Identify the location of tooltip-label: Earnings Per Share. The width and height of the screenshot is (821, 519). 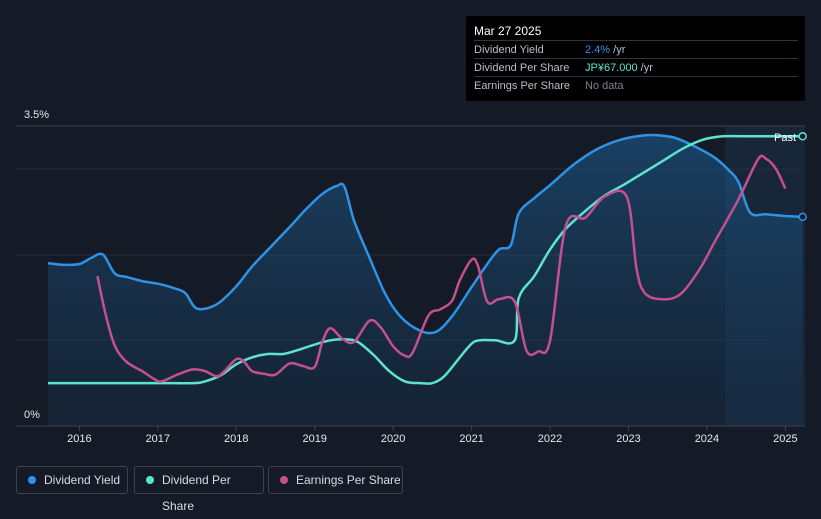
(522, 86).